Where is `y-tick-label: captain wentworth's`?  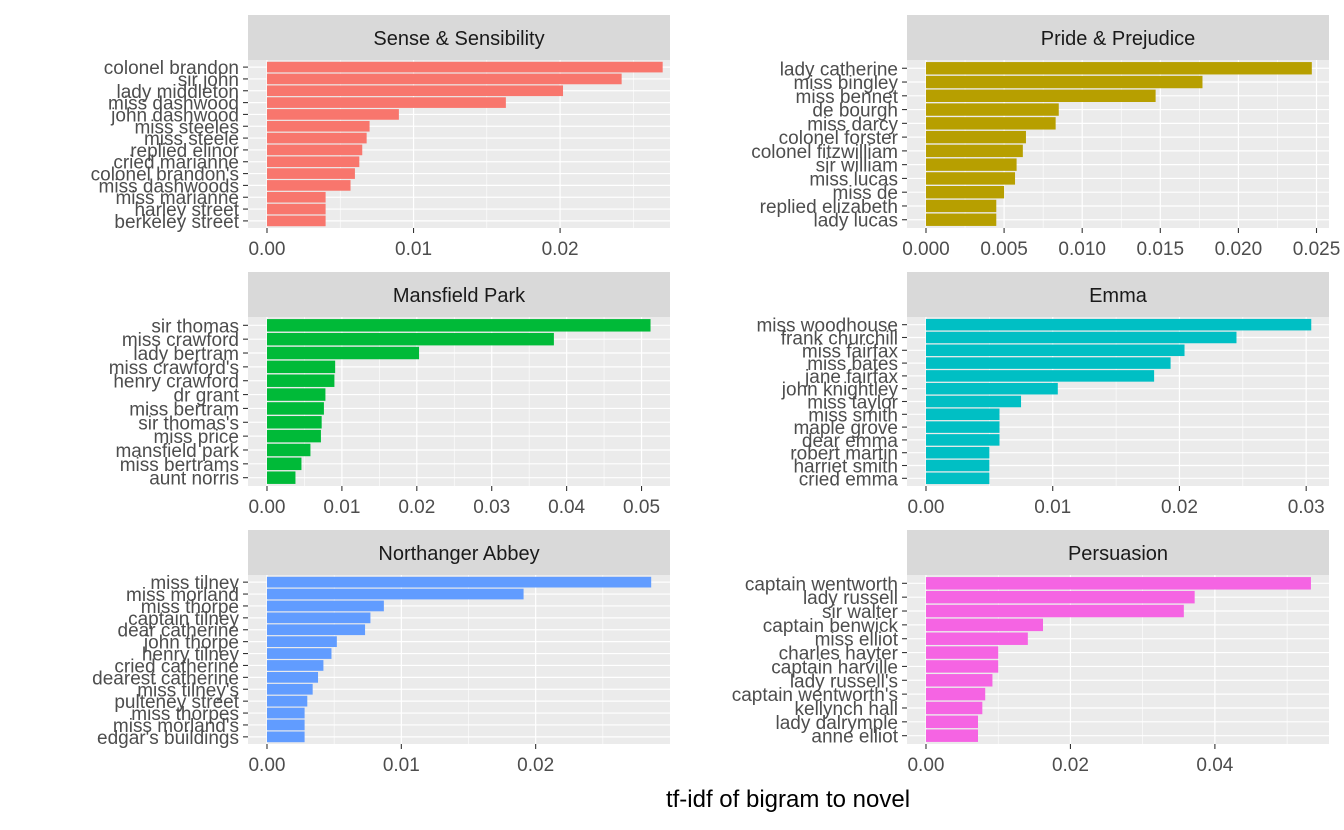 y-tick-label: captain wentworth's is located at coordinates (815, 695).